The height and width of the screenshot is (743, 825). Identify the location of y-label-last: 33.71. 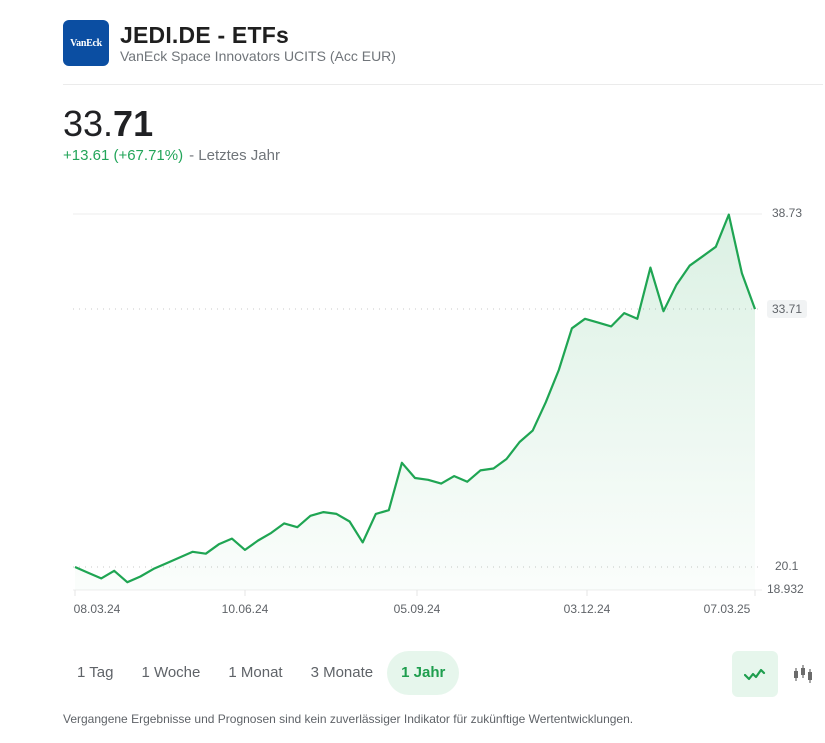
(787, 309).